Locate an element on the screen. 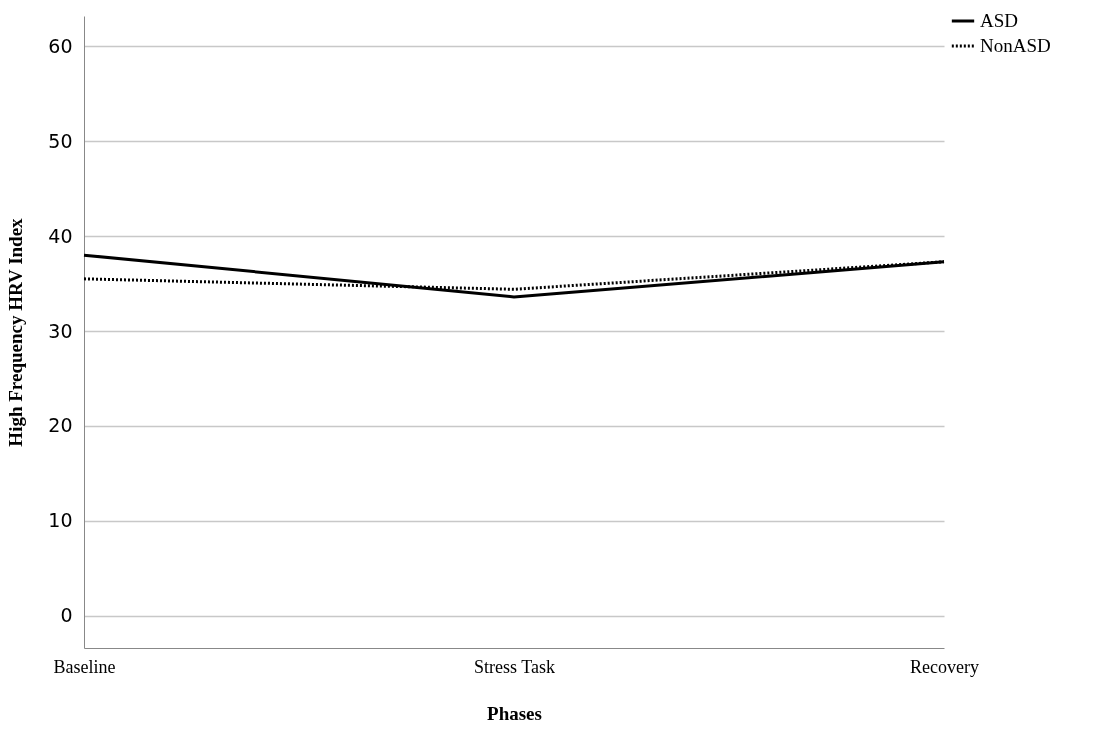 This screenshot has width=1102, height=746. y-tick-label: 40 is located at coordinates (60, 235).